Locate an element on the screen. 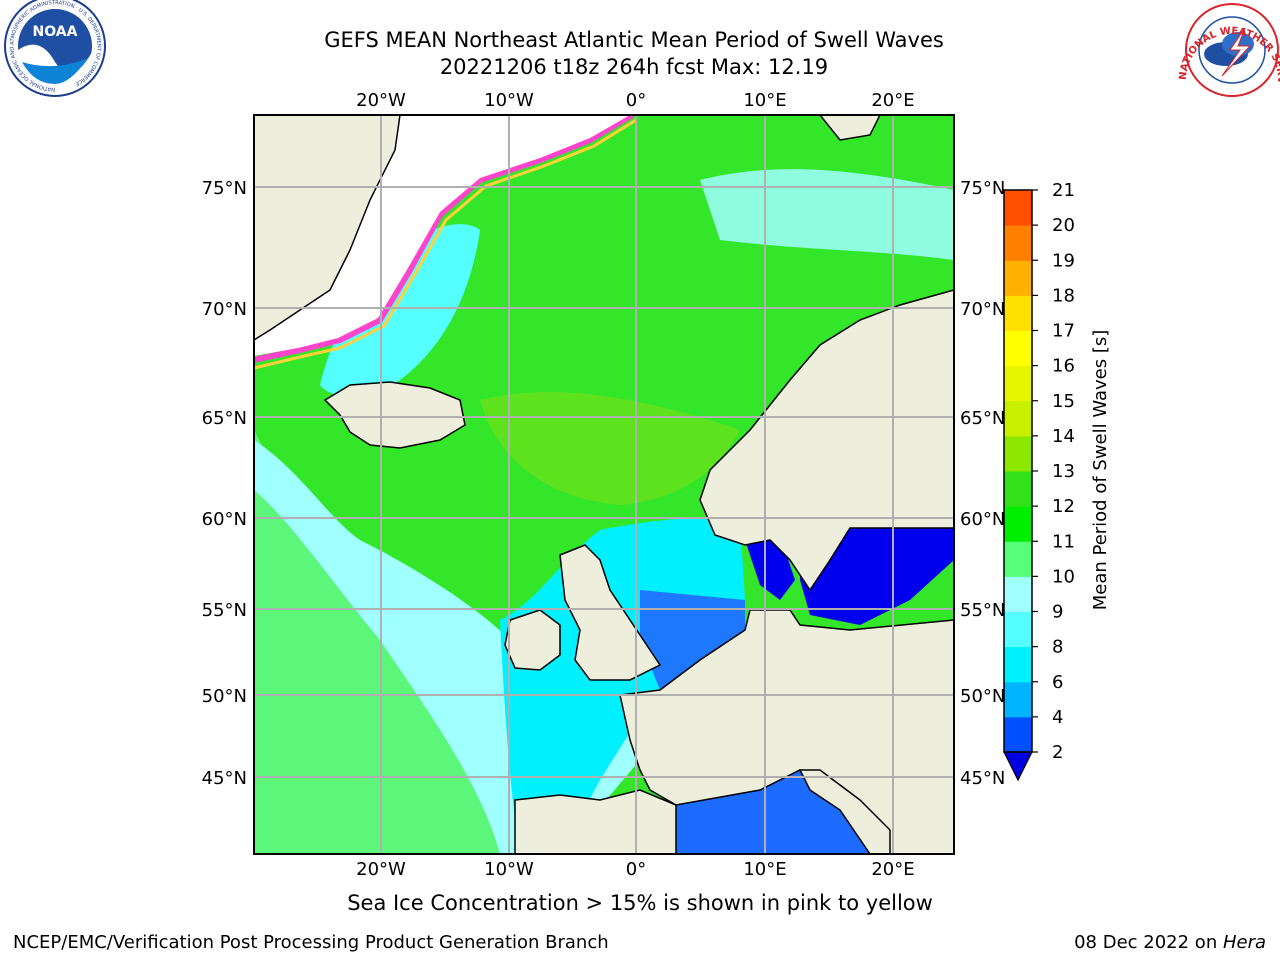 The width and height of the screenshot is (1280, 960). swell-band-med-2s is located at coordinates (783, 812).